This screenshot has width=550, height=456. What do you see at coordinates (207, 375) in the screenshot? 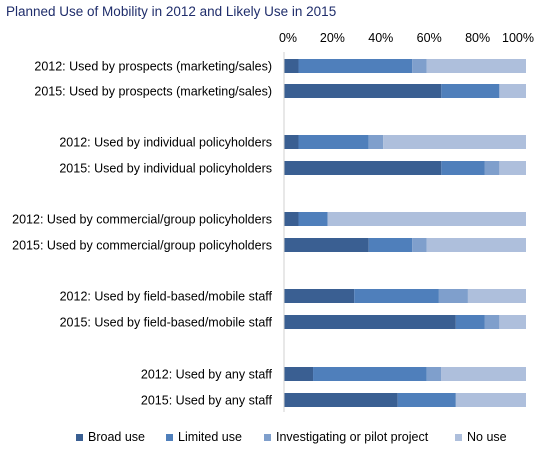
I see `category-label: 2012: Used by any staff` at bounding box center [207, 375].